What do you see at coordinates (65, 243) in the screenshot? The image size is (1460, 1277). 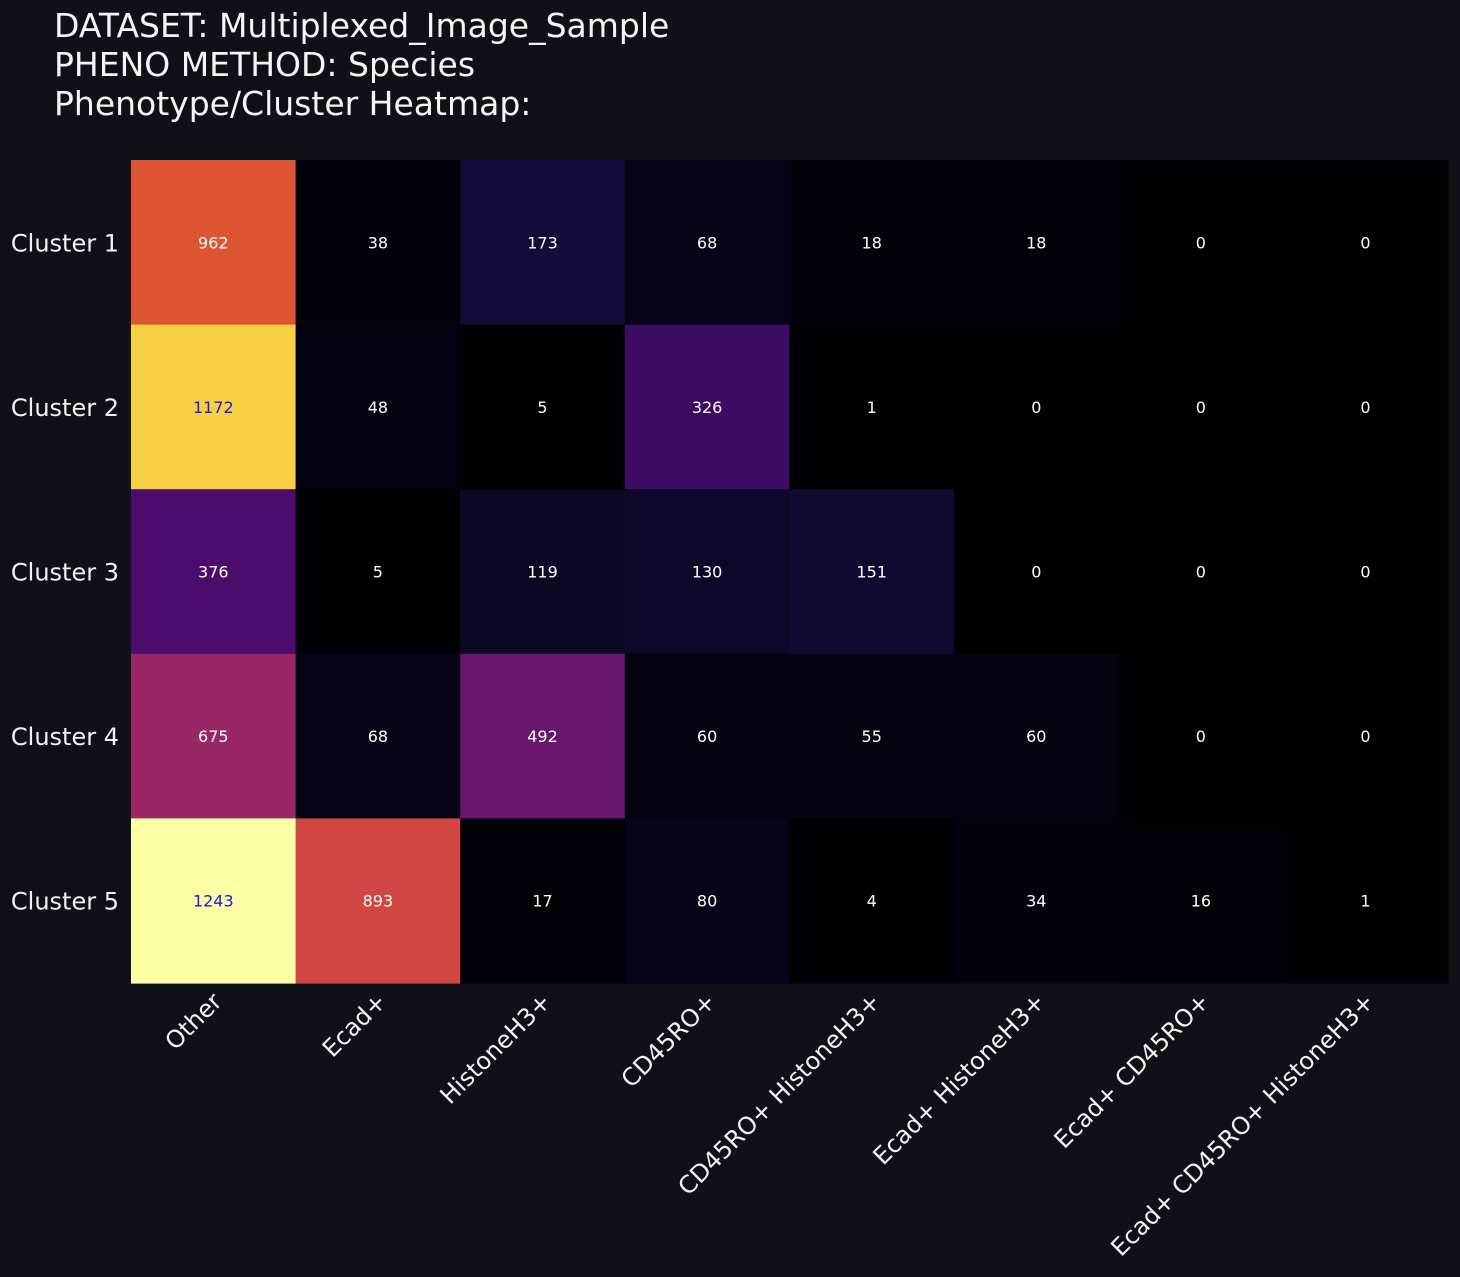 I see `row-label: Cluster 1` at bounding box center [65, 243].